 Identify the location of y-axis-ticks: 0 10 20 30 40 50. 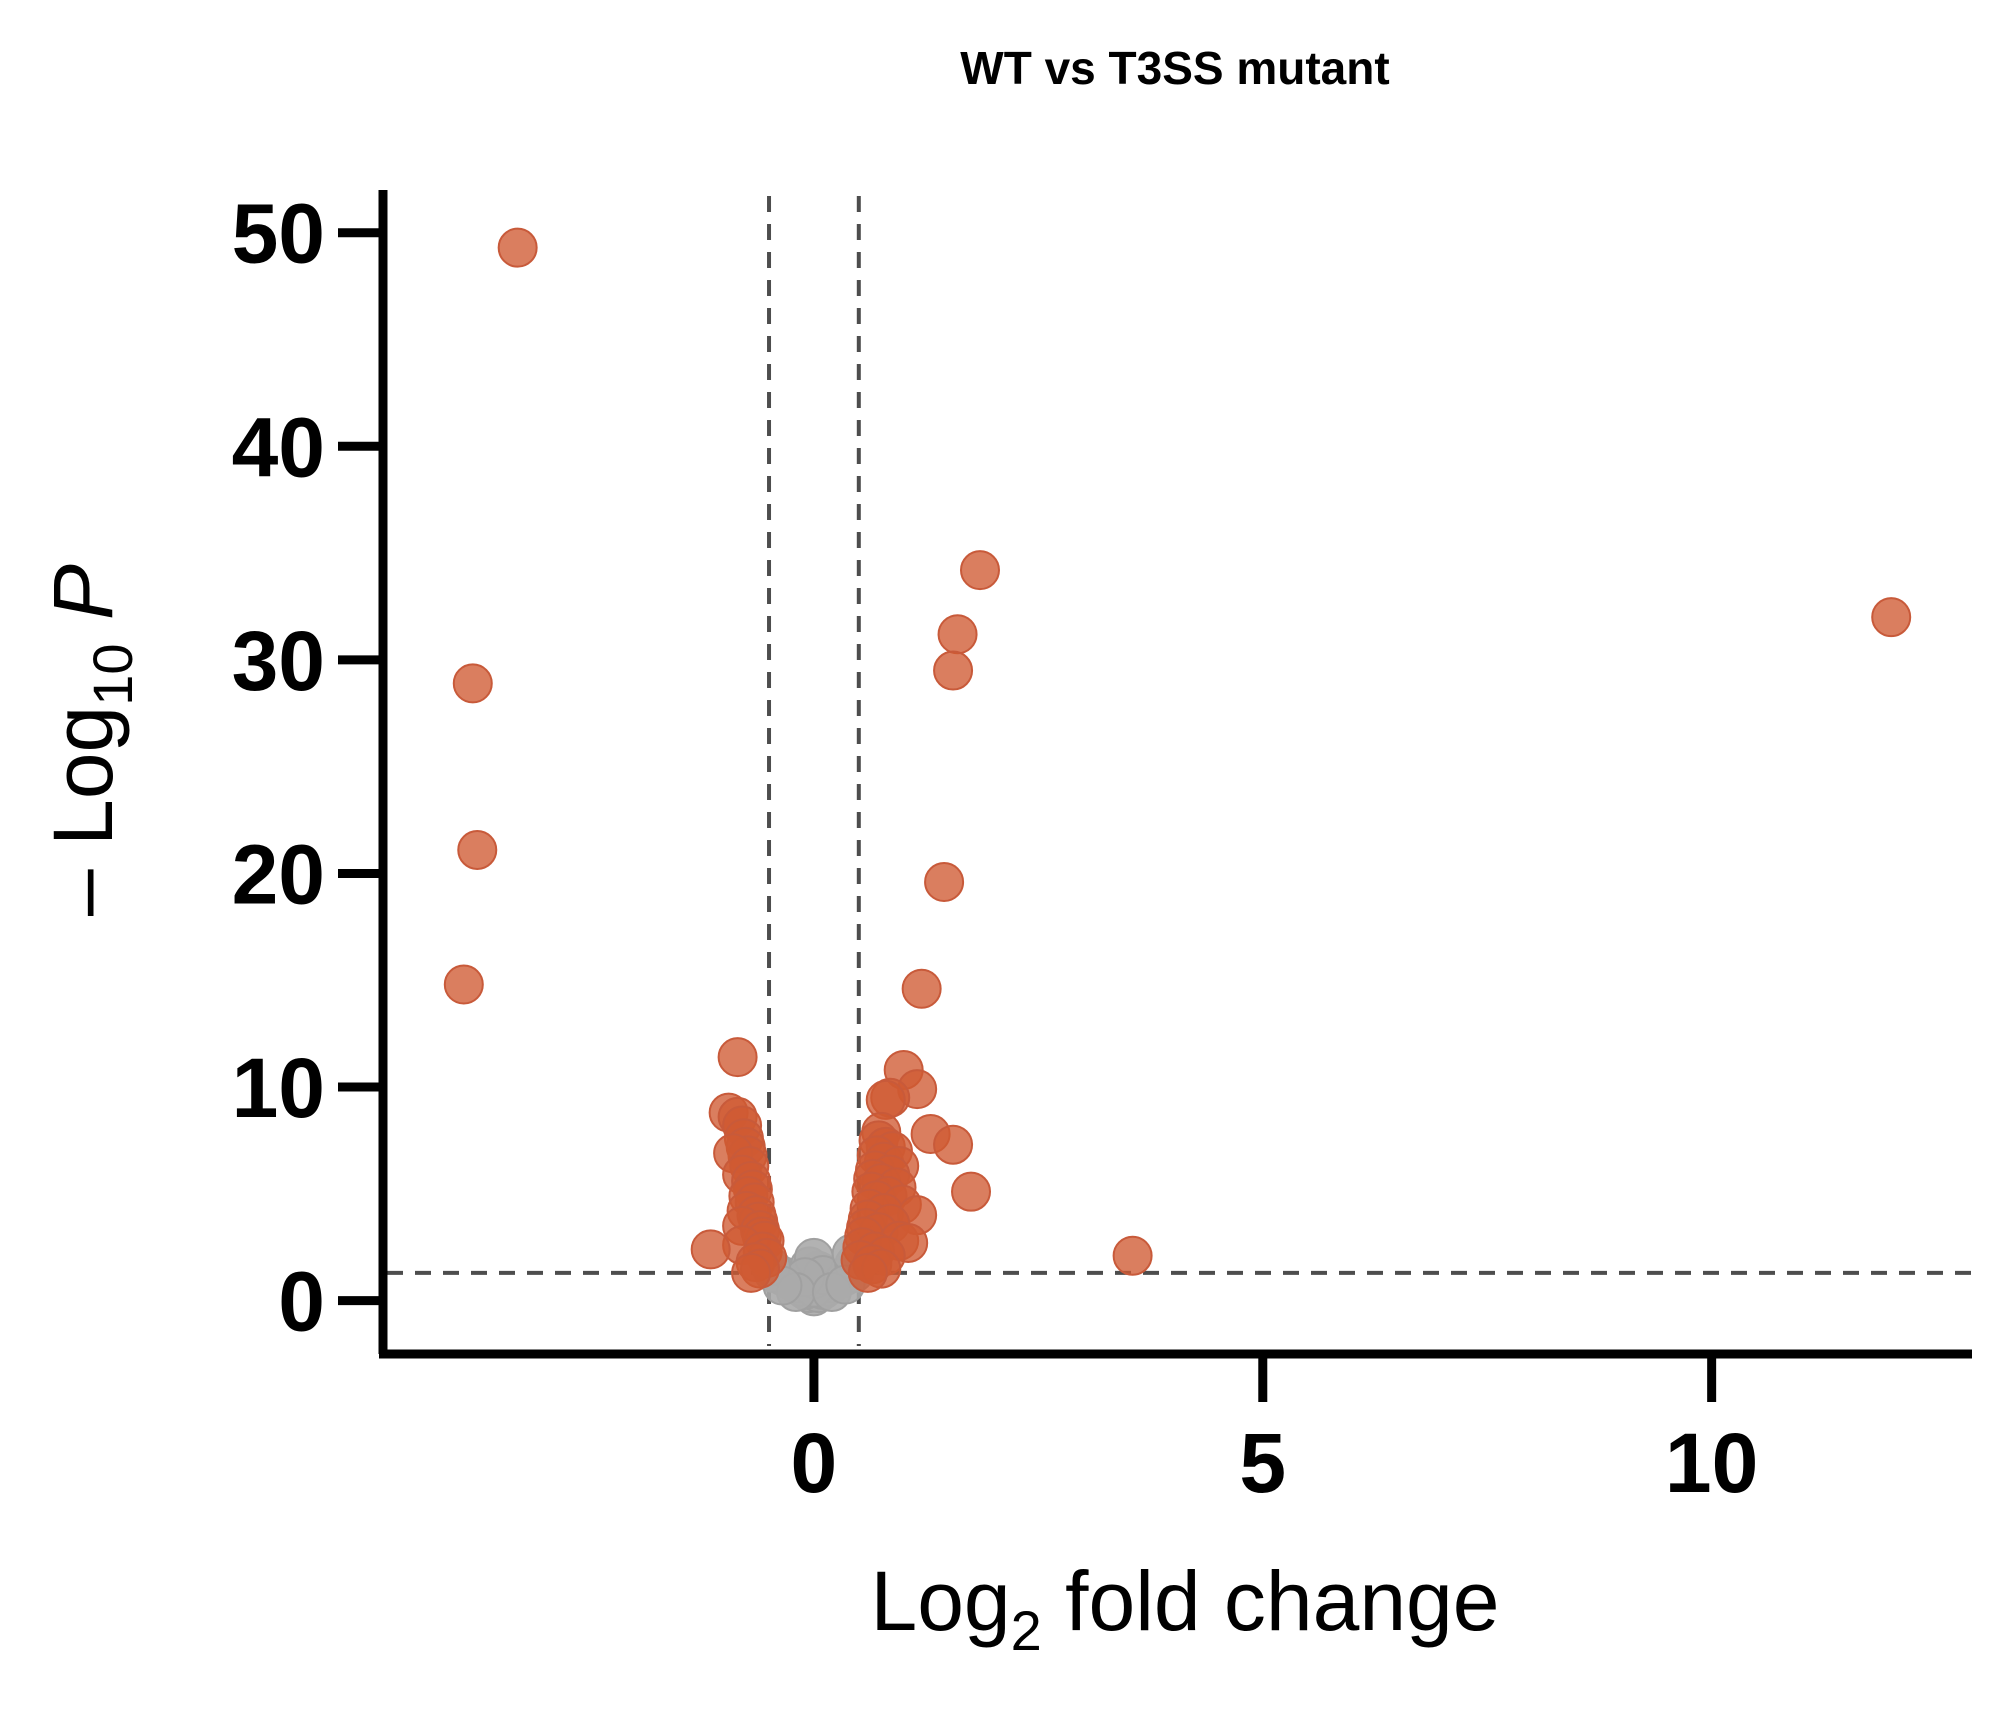
(307, 768).